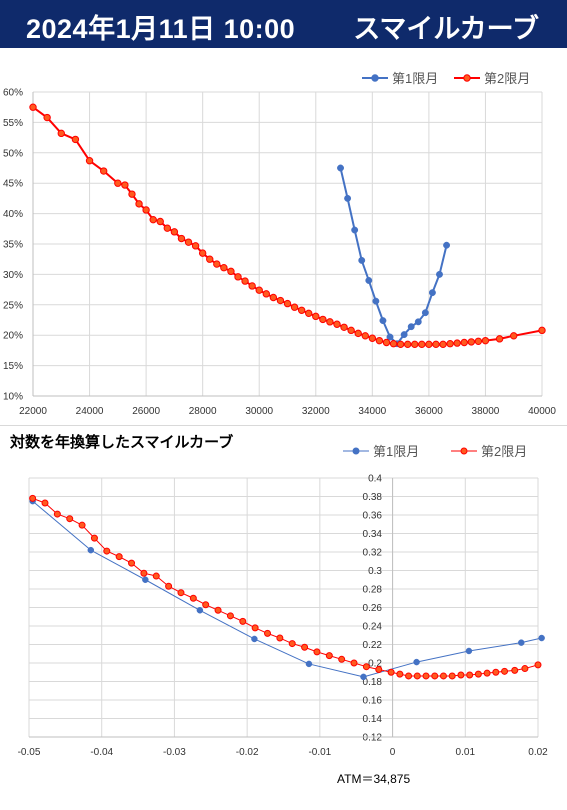  What do you see at coordinates (13, 397) in the screenshot?
I see `y-tick-label: 10%` at bounding box center [13, 397].